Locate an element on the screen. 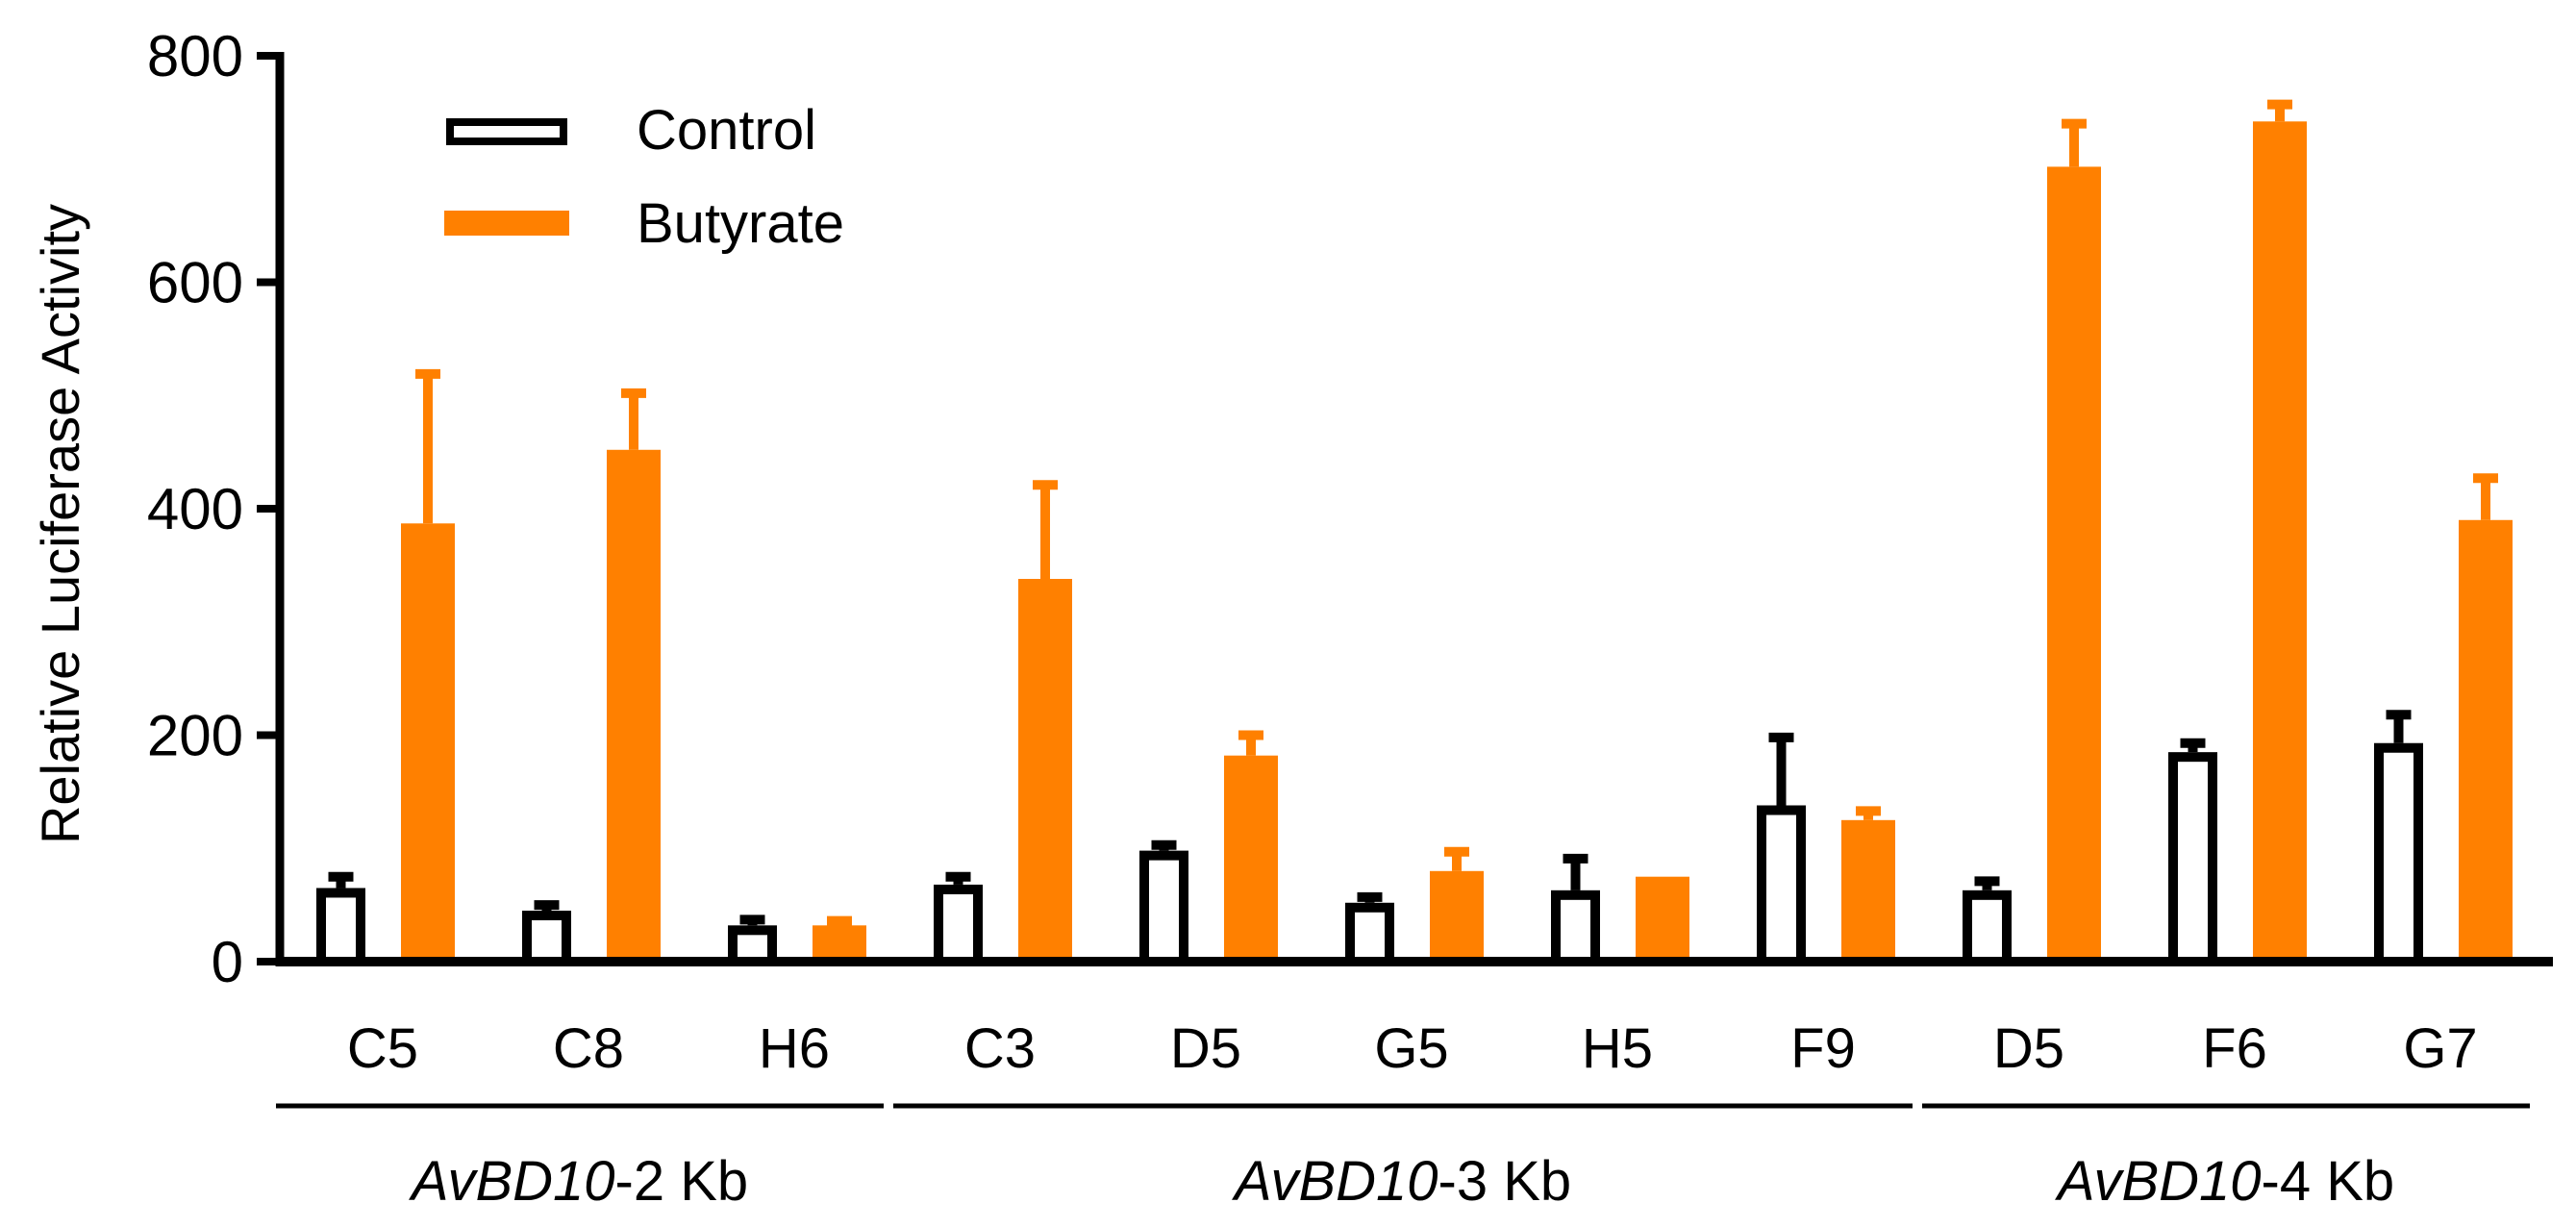 The width and height of the screenshot is (2576, 1228). x-category-label: G5 is located at coordinates (1411, 1048).